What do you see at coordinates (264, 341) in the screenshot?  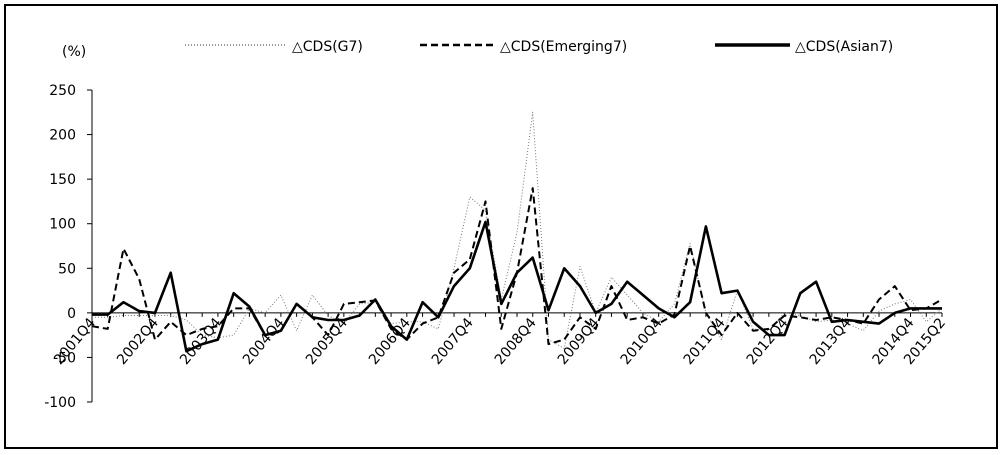 I see `x-tick-label: 2004Q4` at bounding box center [264, 341].